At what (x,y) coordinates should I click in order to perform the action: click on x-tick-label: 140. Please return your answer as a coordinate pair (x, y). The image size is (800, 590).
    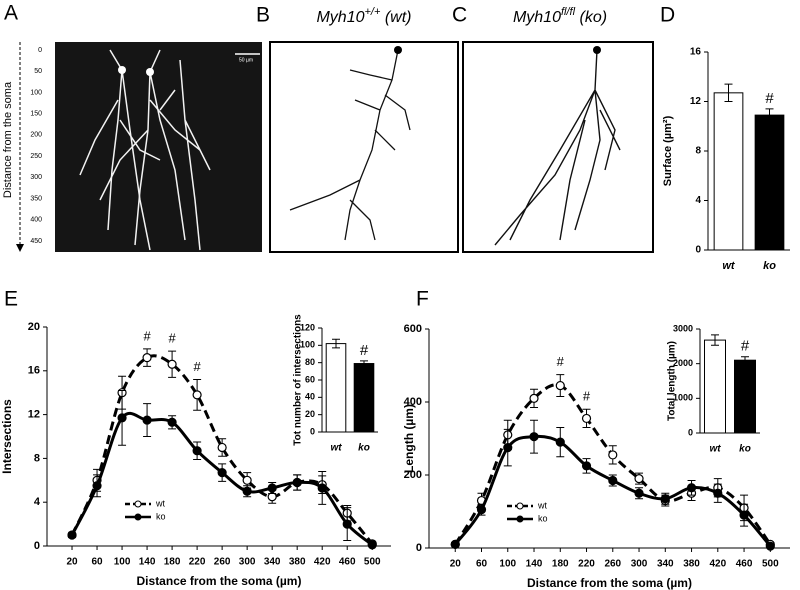
    Looking at the image, I should click on (534, 564).